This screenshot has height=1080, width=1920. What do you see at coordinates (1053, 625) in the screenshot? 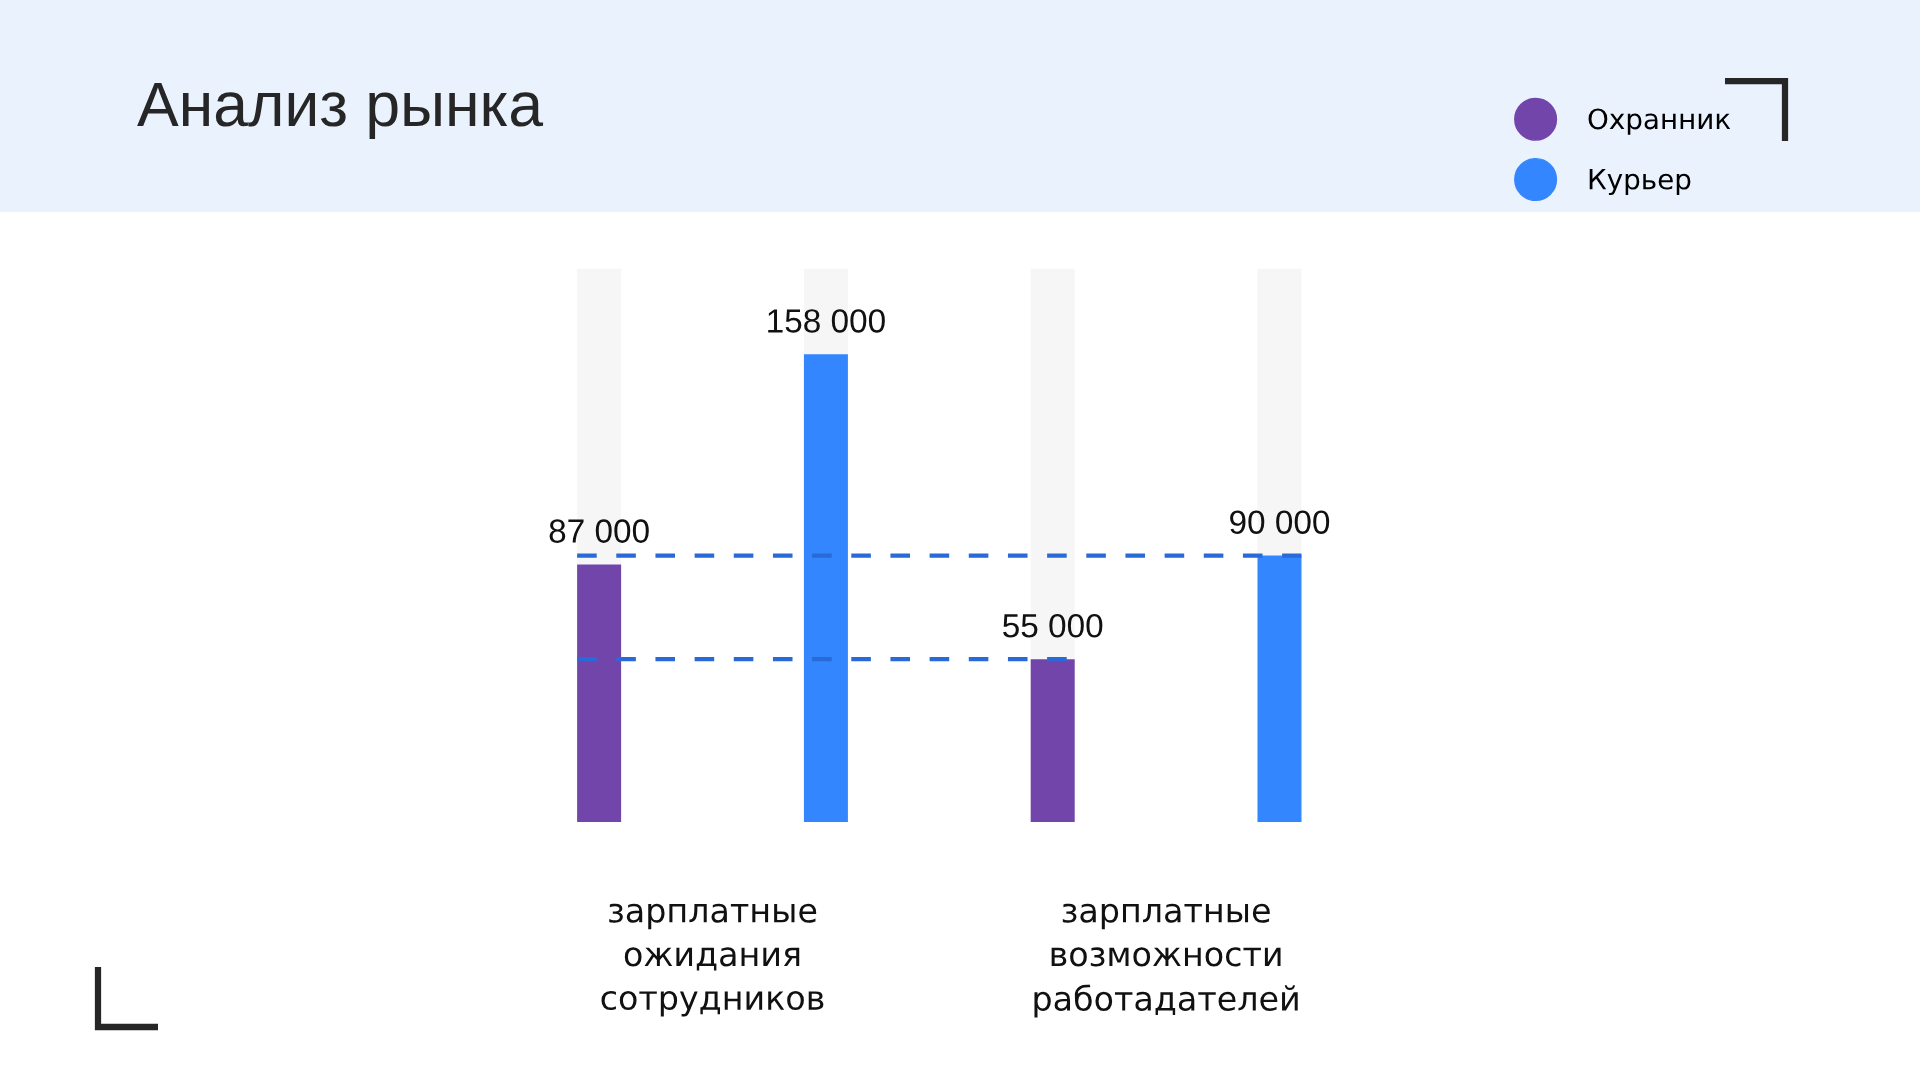
I see `data-label: 55 000` at bounding box center [1053, 625].